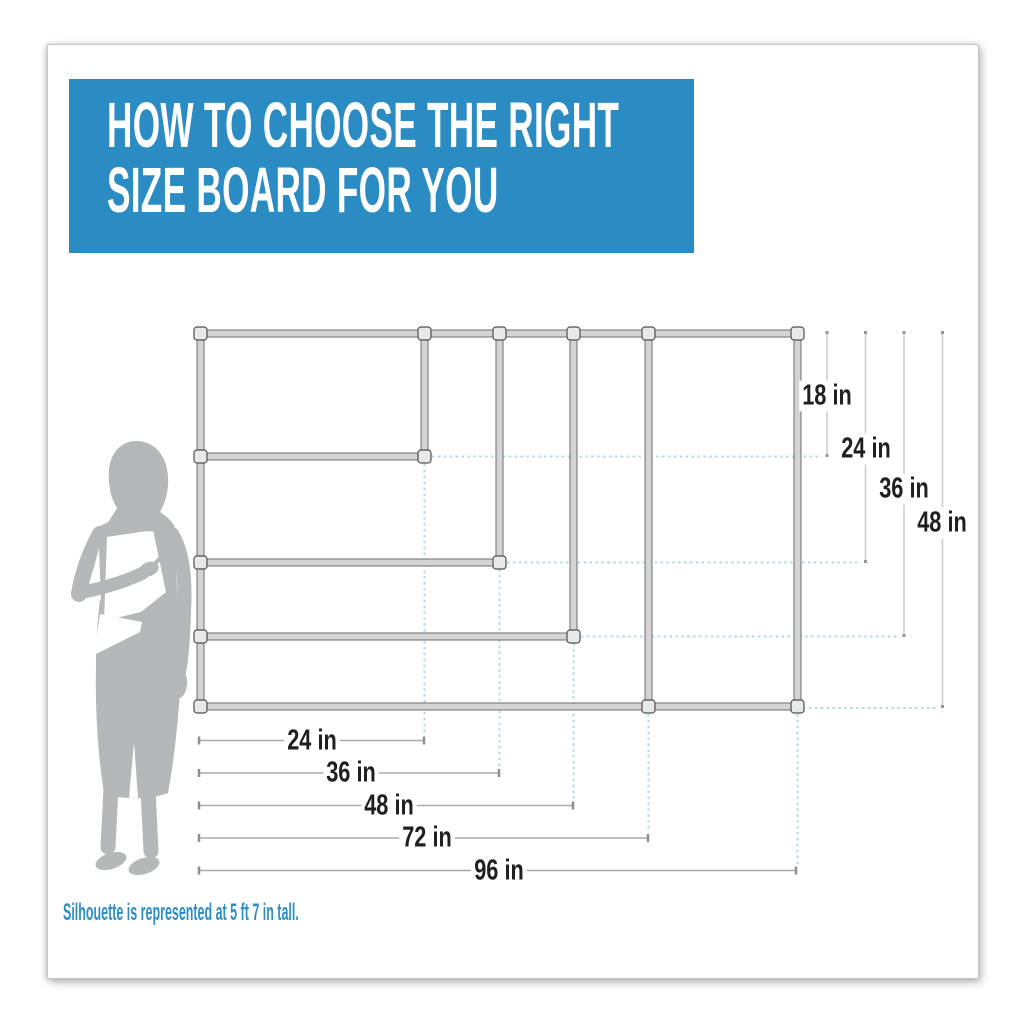  I want to click on height-label-24in: 24 in, so click(866, 449).